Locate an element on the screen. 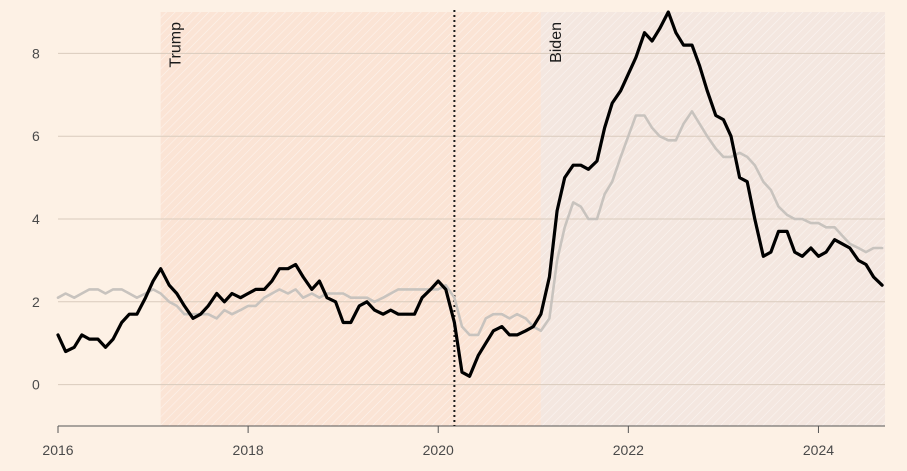  x-tick-label: 2024 is located at coordinates (818, 450).